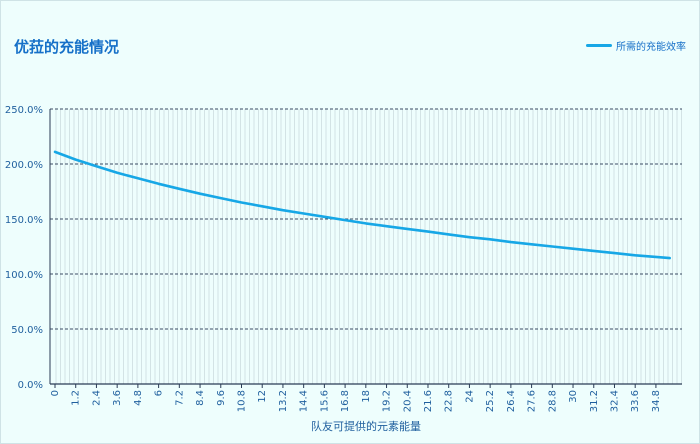  Describe the element at coordinates (656, 401) in the screenshot. I see `x-tick-label: 34.8` at that location.